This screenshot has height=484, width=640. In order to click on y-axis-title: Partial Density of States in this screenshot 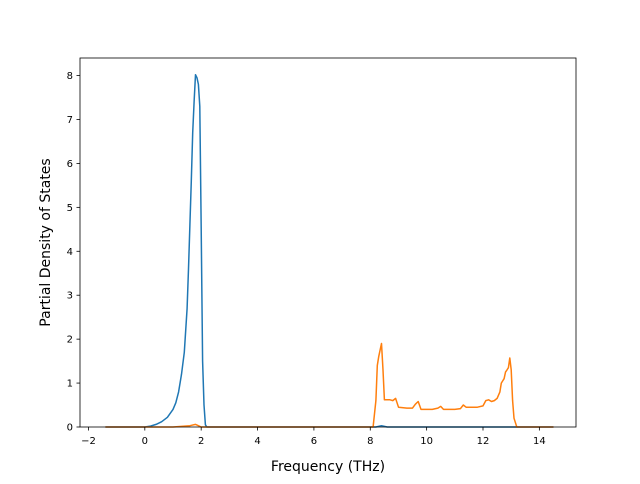, I will do `click(46, 242)`.